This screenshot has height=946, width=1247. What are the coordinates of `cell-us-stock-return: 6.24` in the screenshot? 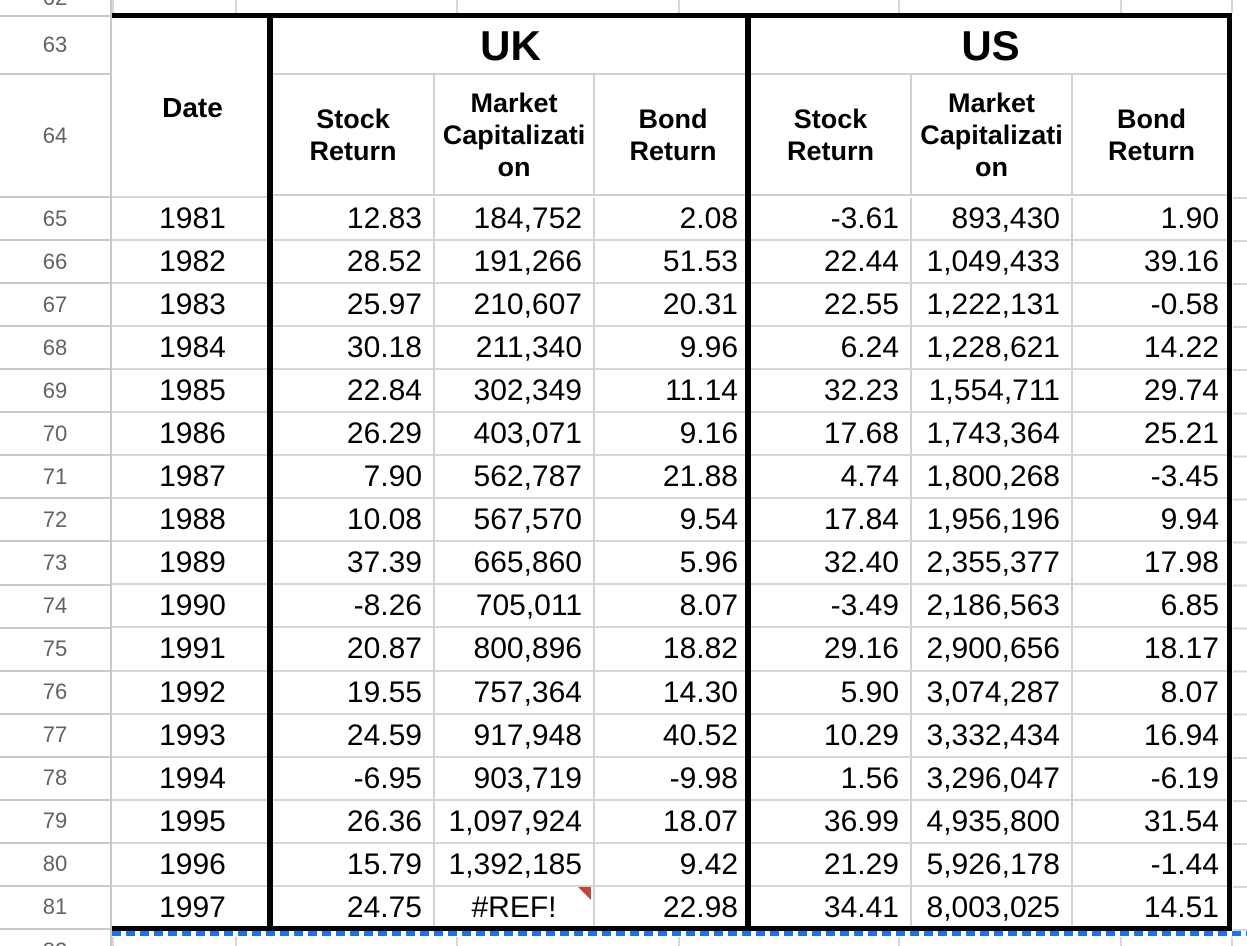 It's located at (831, 349).